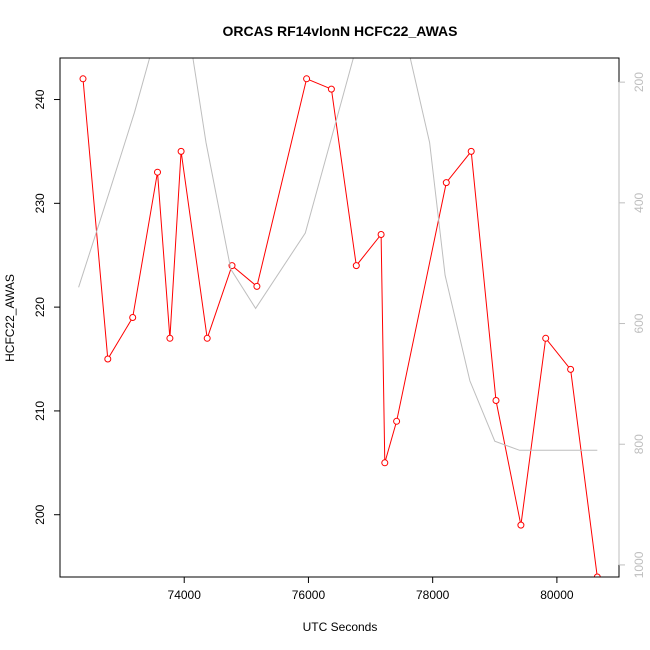 The height and width of the screenshot is (650, 650). Describe the element at coordinates (639, 564) in the screenshot. I see `y2-tick-label-4: 1000` at that location.